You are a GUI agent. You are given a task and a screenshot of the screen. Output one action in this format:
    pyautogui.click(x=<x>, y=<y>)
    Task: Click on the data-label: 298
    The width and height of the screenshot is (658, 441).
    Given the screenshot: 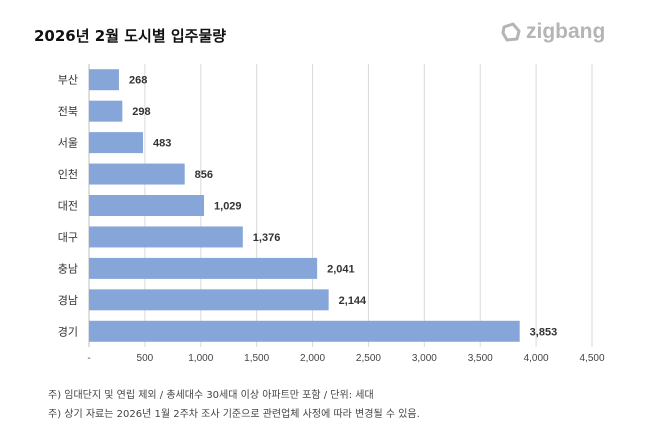 What is the action you would take?
    pyautogui.click(x=141, y=112)
    